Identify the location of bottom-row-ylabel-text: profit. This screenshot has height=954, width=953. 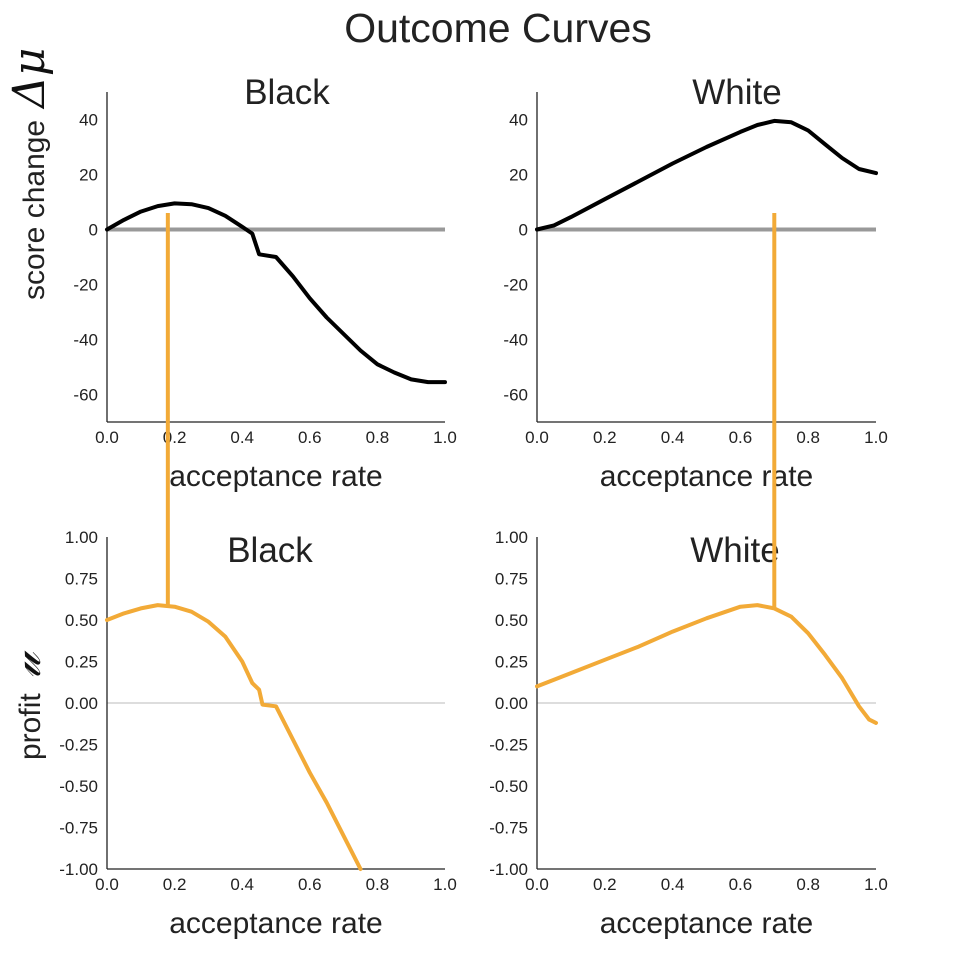
(30, 726).